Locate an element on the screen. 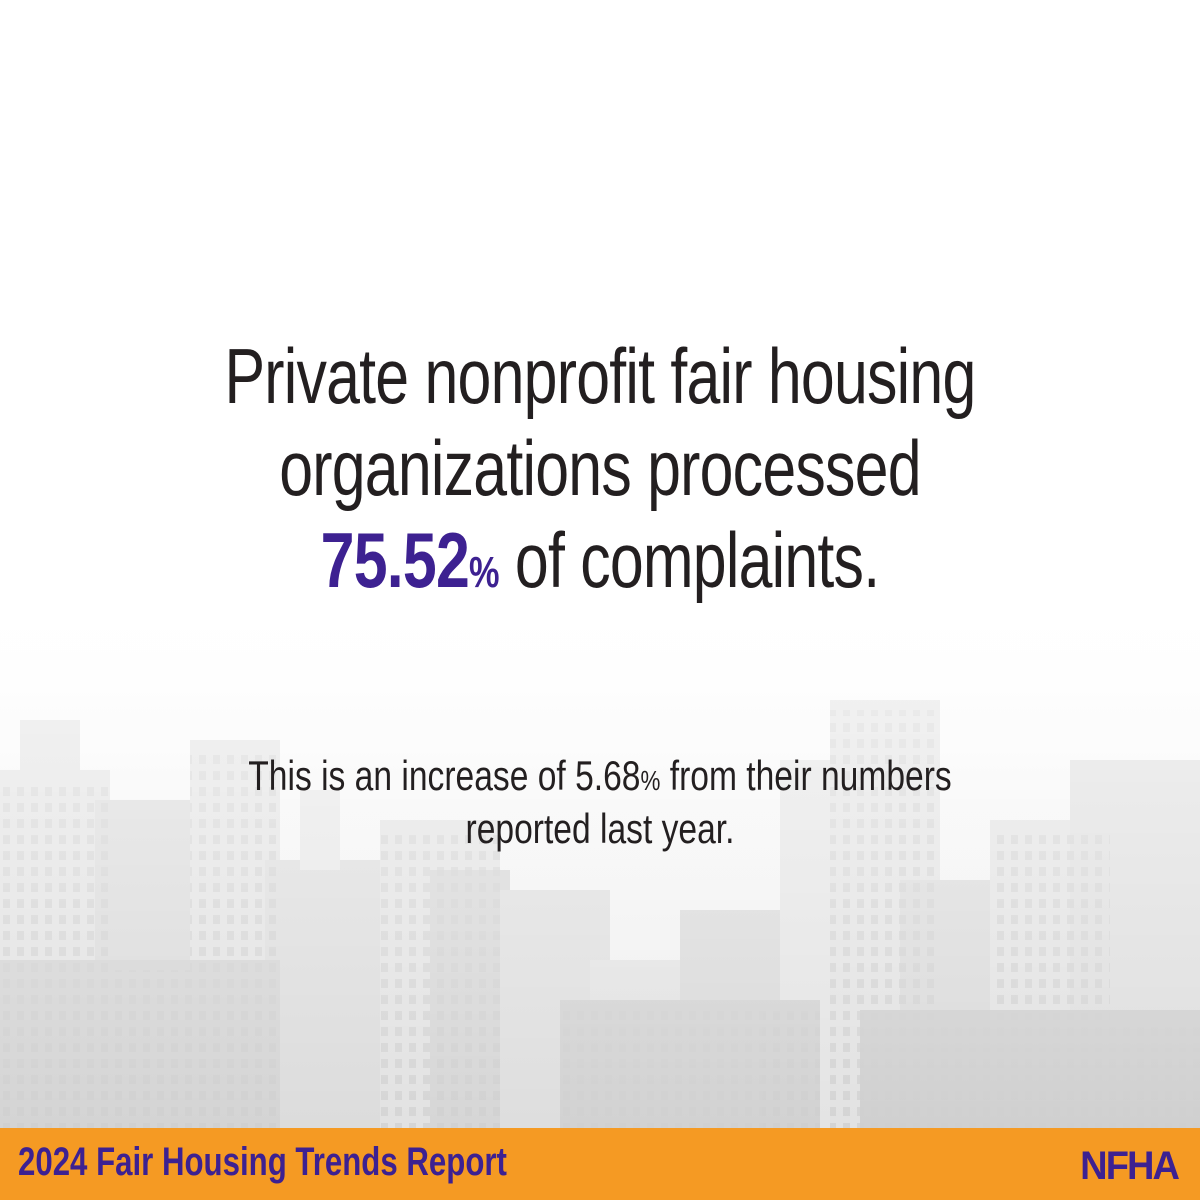  headline-stat-value: 75.52 is located at coordinates (395, 560).